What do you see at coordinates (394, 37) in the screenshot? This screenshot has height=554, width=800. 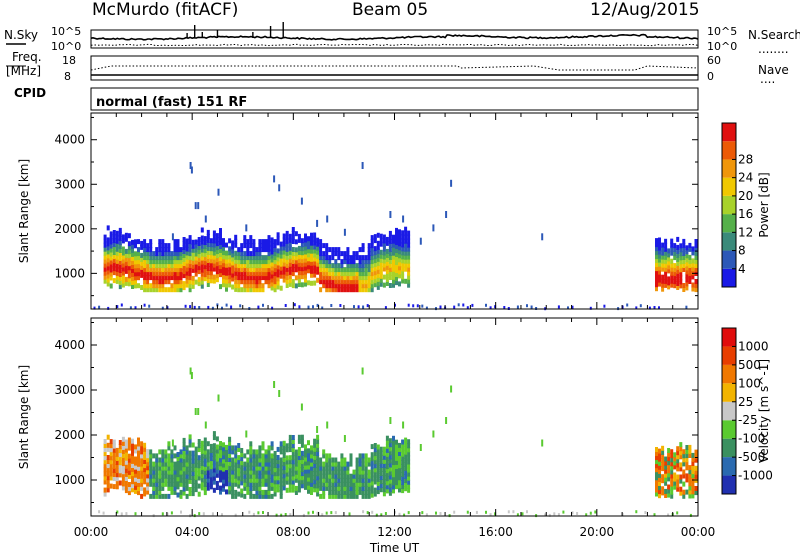 I see `nsky-line` at bounding box center [394, 37].